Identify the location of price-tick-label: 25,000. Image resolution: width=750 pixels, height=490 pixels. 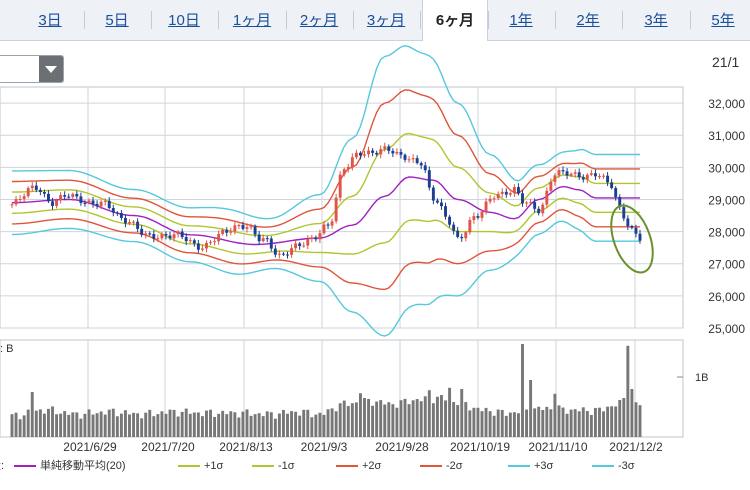
(726, 329).